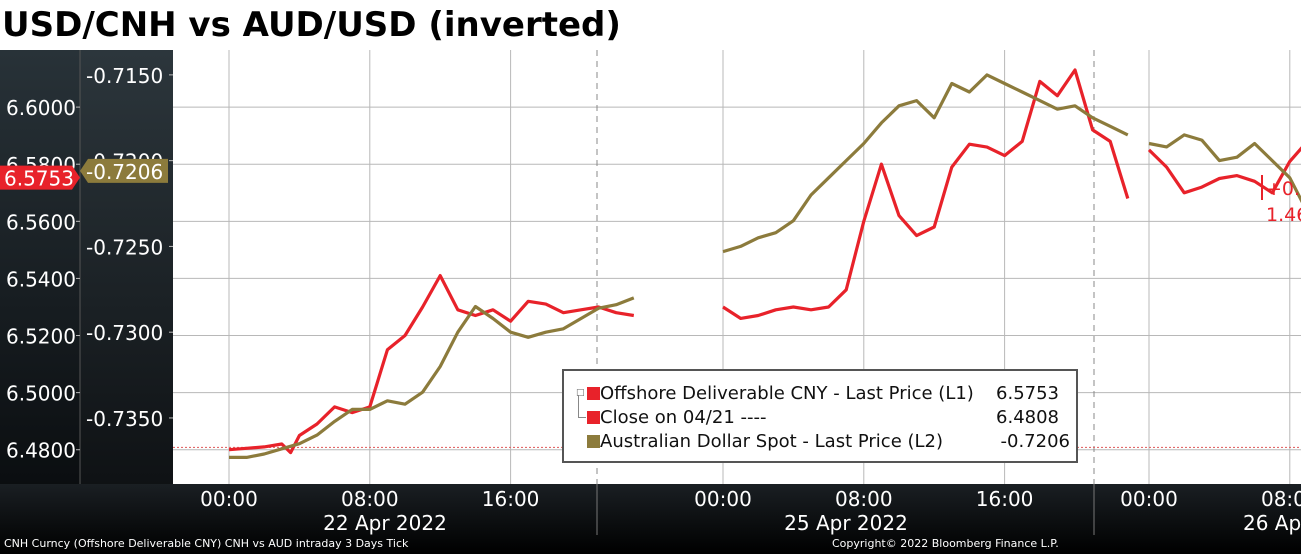 This screenshot has width=1301, height=554. I want to click on left-tick-label: 6.5200, so click(41, 337).